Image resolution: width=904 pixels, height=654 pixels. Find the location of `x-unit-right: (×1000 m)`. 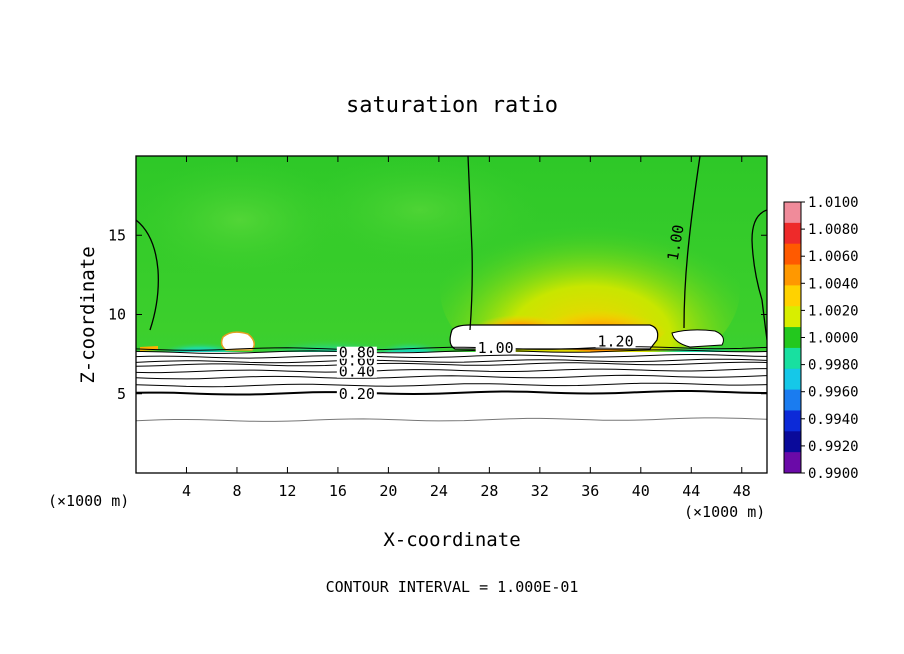

x-unit-right: (×1000 m) is located at coordinates (724, 512).